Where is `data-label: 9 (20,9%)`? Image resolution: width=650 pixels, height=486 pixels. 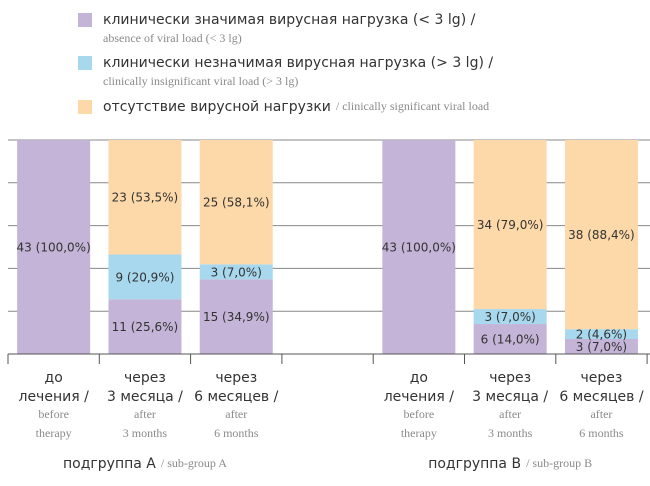 data-label: 9 (20,9%) is located at coordinates (144, 277).